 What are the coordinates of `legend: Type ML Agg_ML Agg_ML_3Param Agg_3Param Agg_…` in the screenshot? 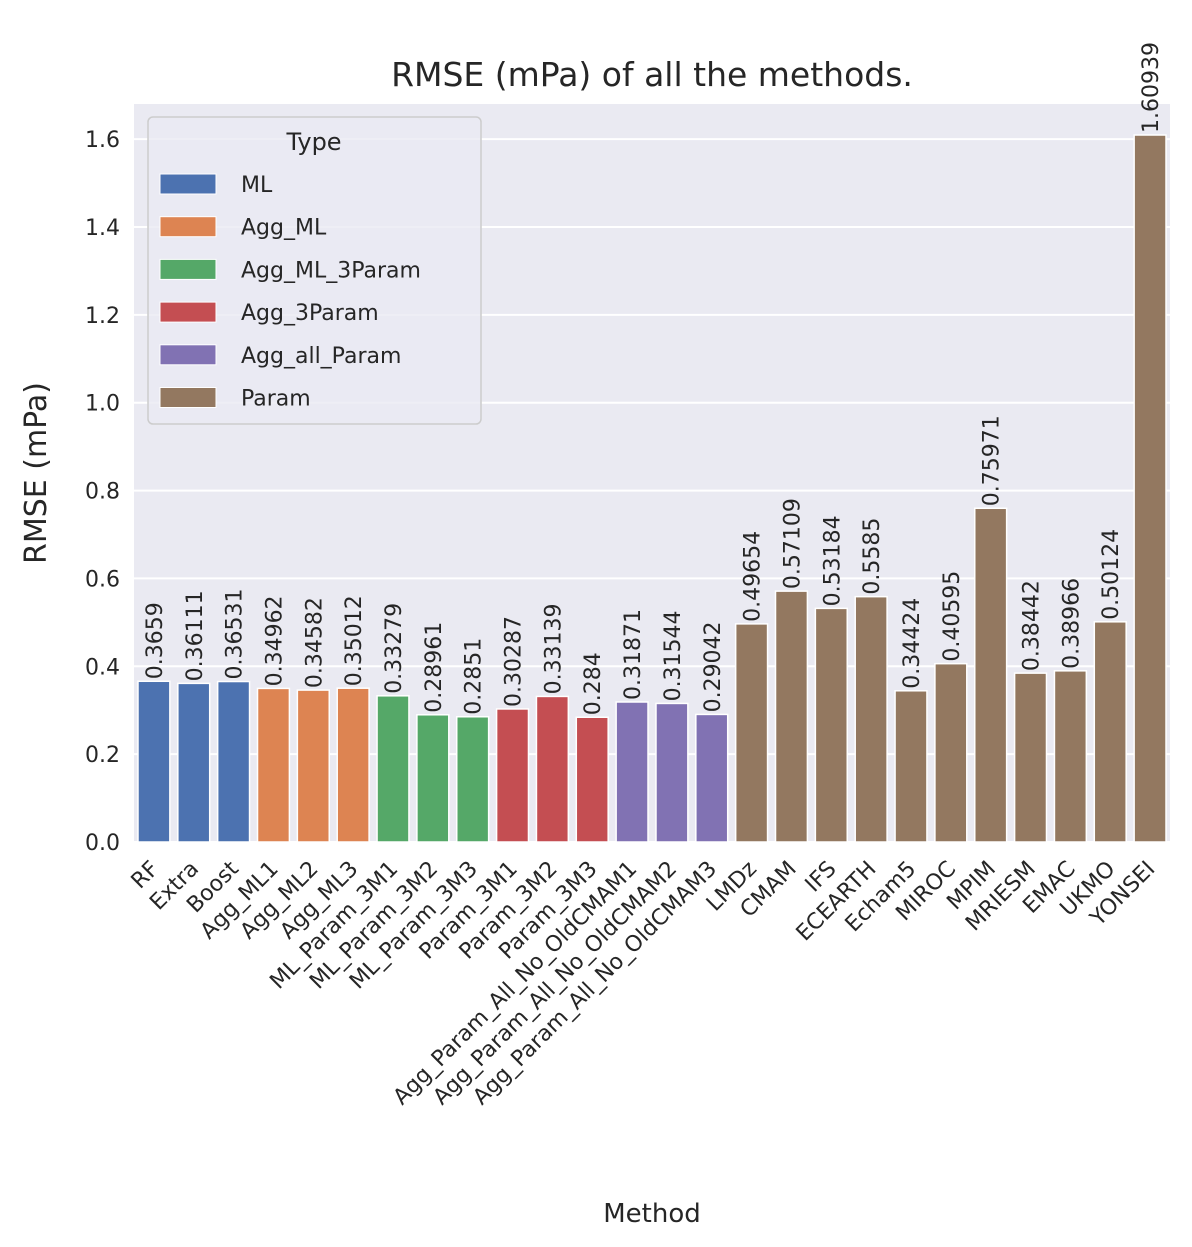 It's located at (314, 270).